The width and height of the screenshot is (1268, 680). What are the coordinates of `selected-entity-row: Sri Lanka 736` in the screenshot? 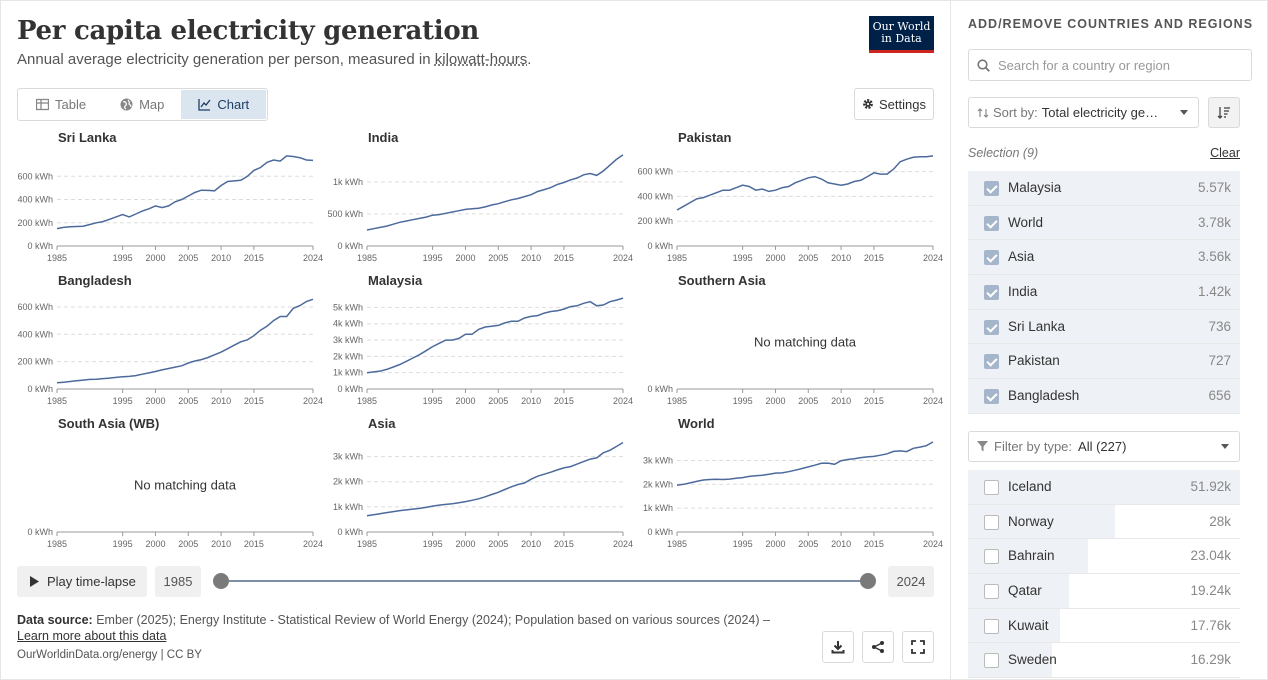 It's located at (1104, 327).